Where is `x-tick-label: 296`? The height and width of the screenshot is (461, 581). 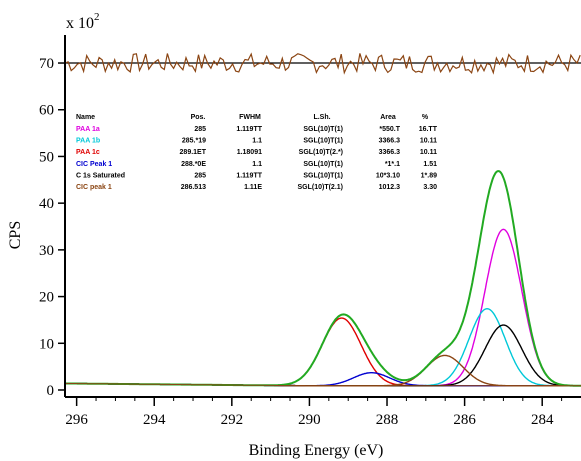
x-tick-label: 296 is located at coordinates (76, 420).